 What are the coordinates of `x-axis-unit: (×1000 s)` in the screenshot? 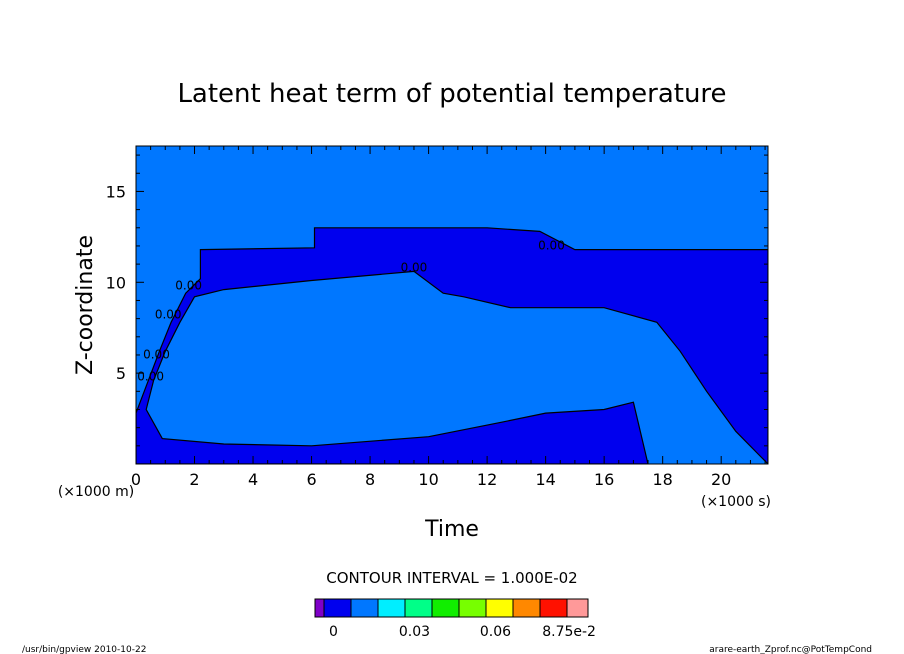 It's located at (736, 502).